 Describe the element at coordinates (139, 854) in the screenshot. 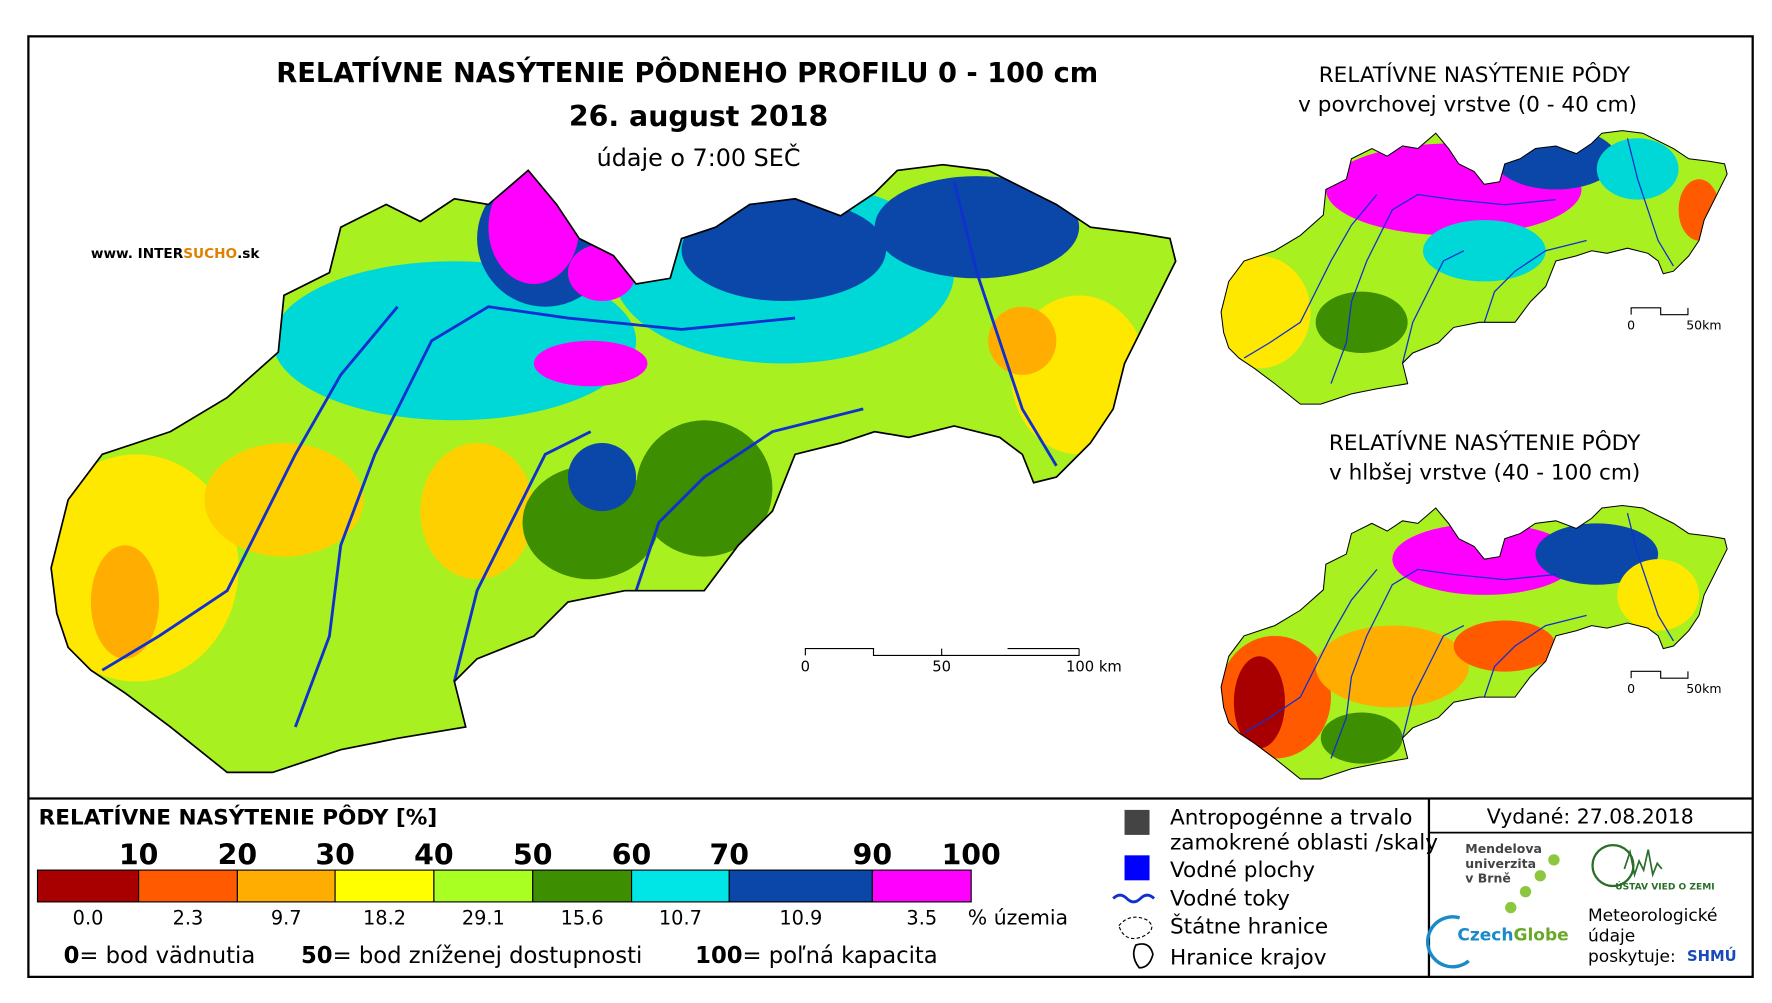

I see `class-bound-label: 10` at that location.